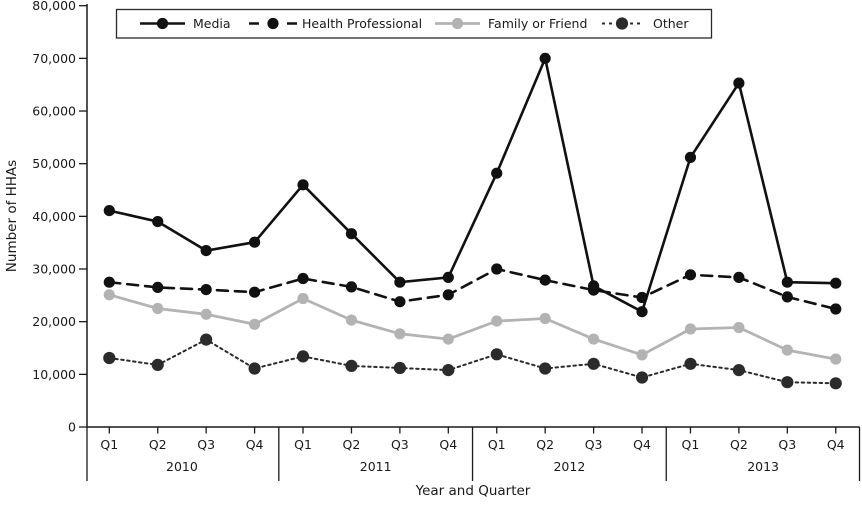  I want to click on legend-label-media: Media, so click(212, 23).